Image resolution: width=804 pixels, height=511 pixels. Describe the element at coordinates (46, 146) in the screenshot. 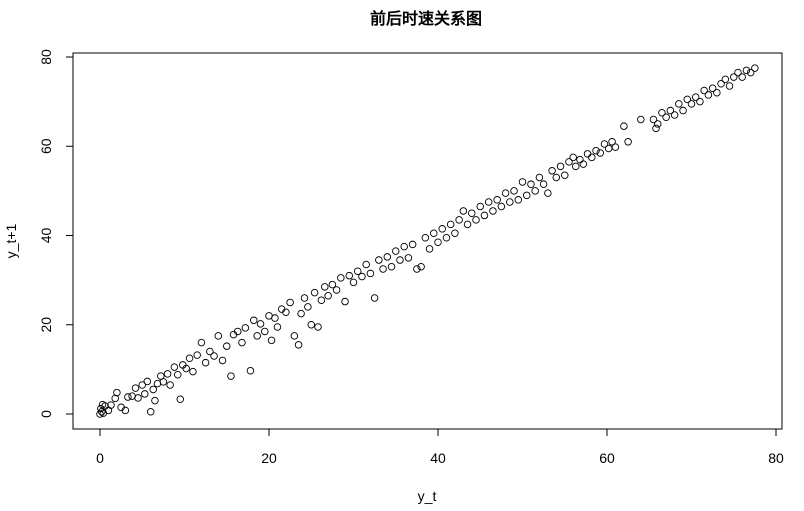

I see `y-tick-label: 60` at that location.